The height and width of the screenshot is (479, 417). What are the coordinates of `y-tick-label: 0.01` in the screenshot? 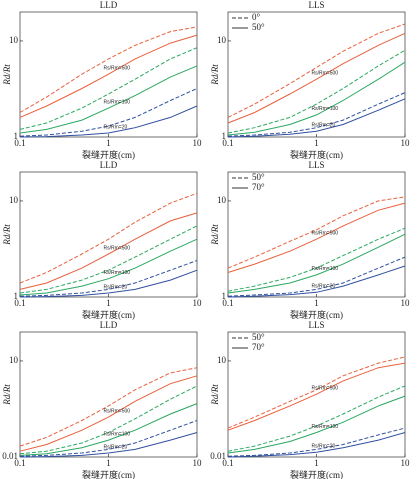 It's located at (10, 456).